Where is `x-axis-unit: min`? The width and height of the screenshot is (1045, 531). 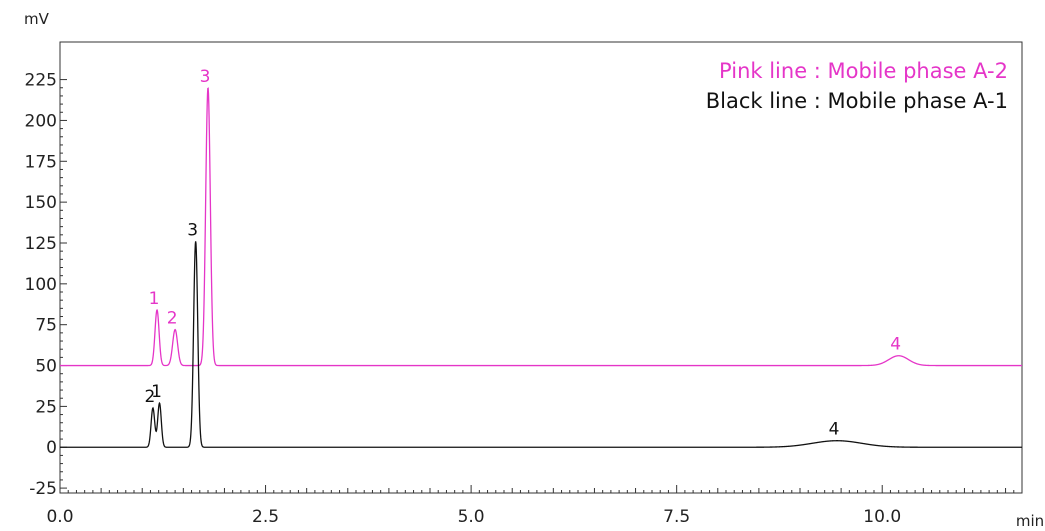 x-axis-unit: min is located at coordinates (1030, 521).